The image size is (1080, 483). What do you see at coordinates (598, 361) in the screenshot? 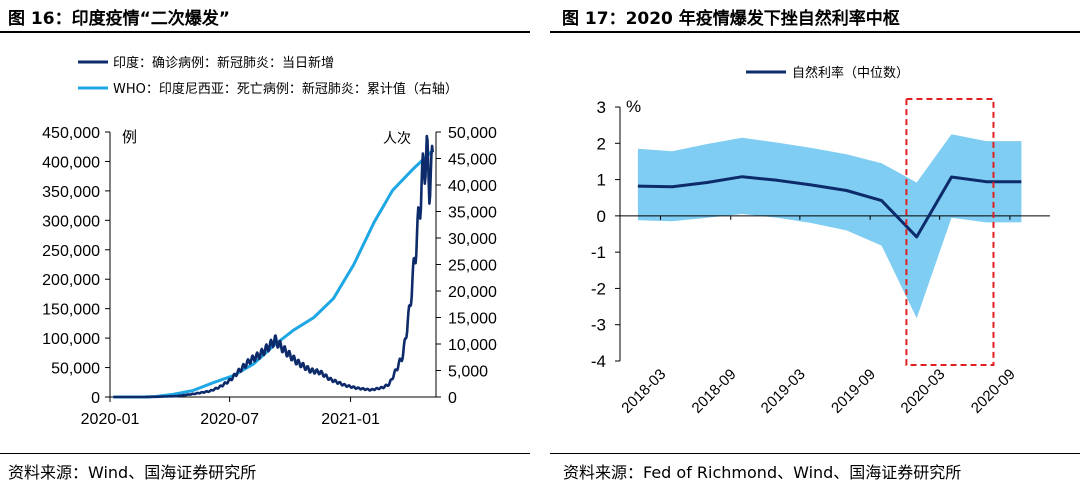
I see `y-tick-label: -4` at bounding box center [598, 361].